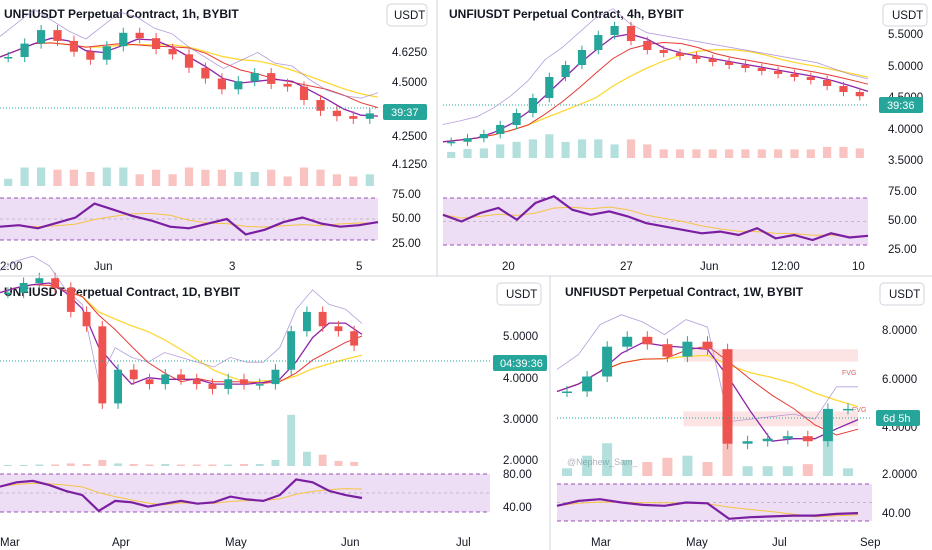 The width and height of the screenshot is (932, 550). What do you see at coordinates (707, 368) in the screenshot?
I see `band-line` at bounding box center [707, 368].